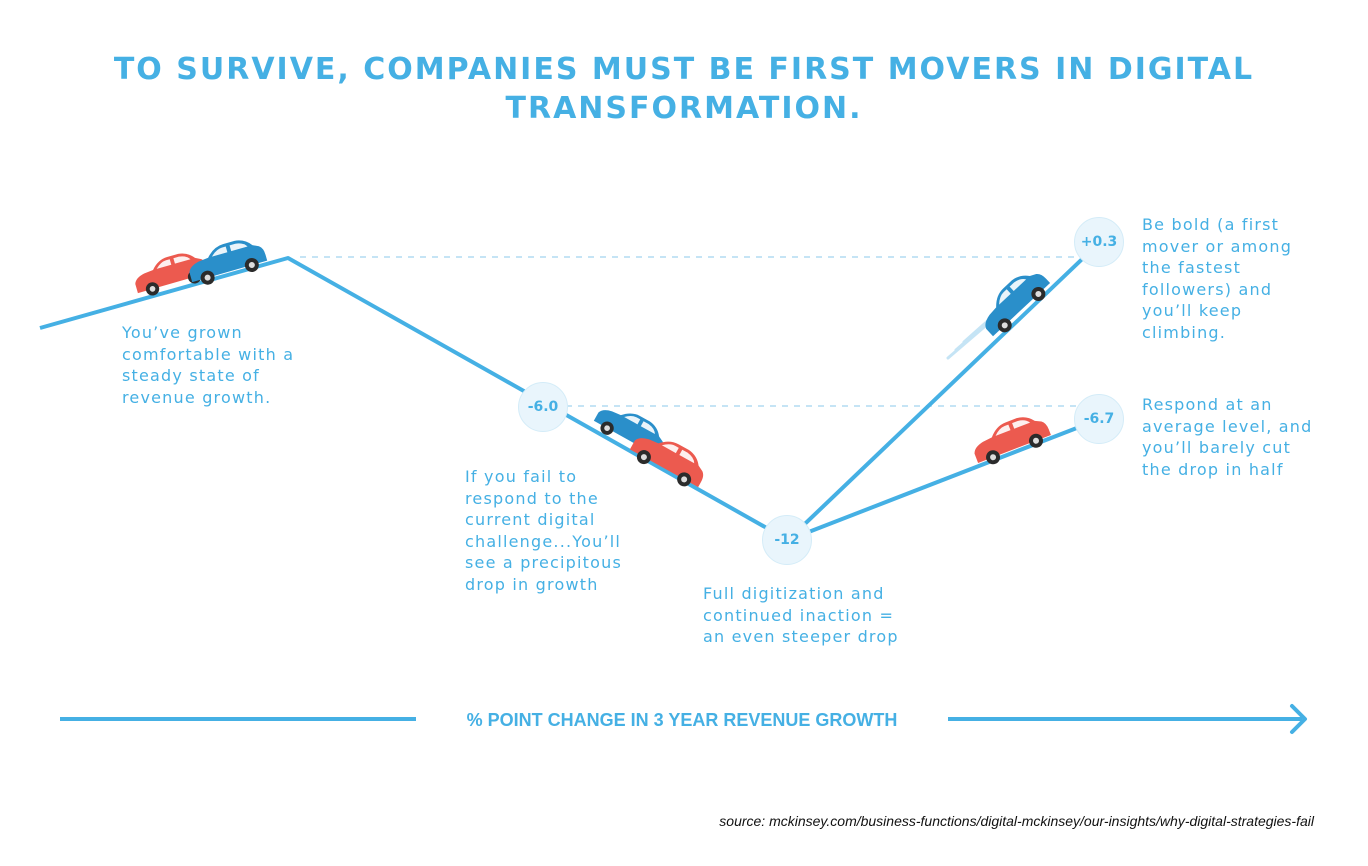  What do you see at coordinates (944, 391) in the screenshot?
I see `revenue-path-bold` at bounding box center [944, 391].